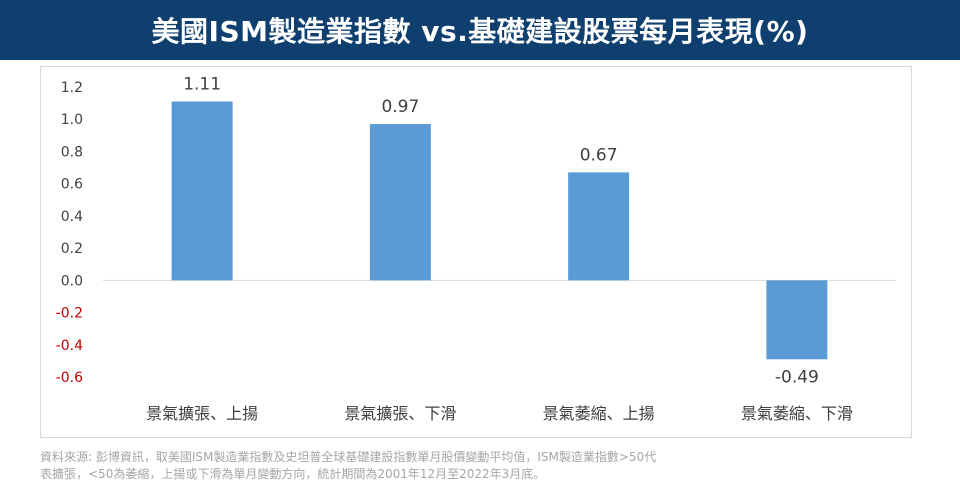  What do you see at coordinates (400, 107) in the screenshot?
I see `data-label: 0.97` at bounding box center [400, 107].